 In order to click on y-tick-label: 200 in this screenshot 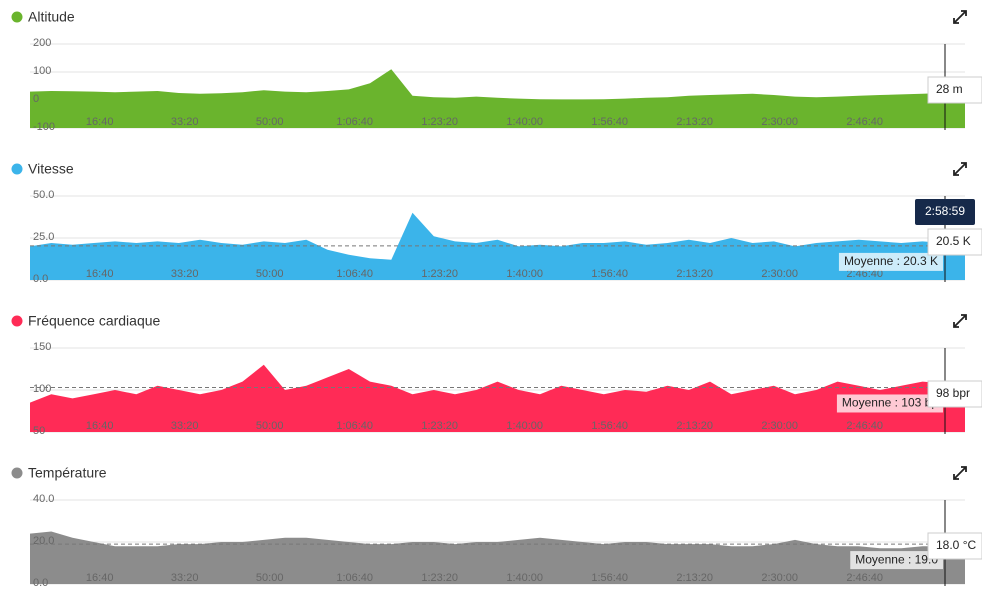, I will do `click(42, 43)`.